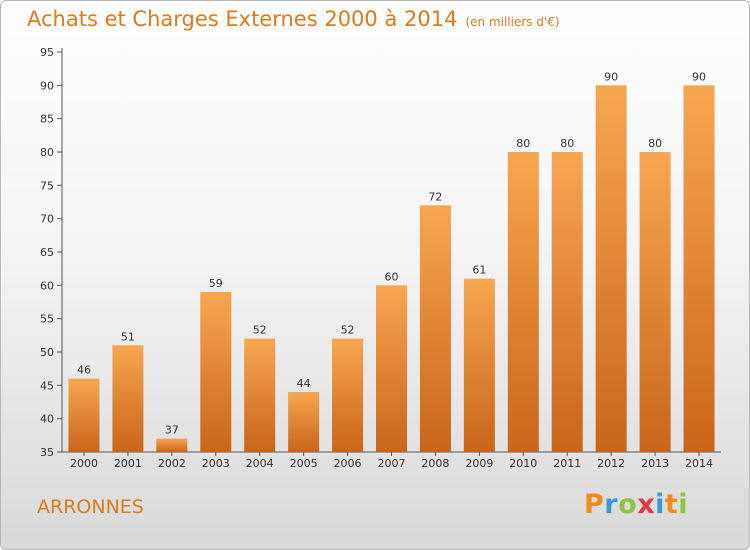  What do you see at coordinates (699, 463) in the screenshot?
I see `x-tick-label: 2014` at bounding box center [699, 463].